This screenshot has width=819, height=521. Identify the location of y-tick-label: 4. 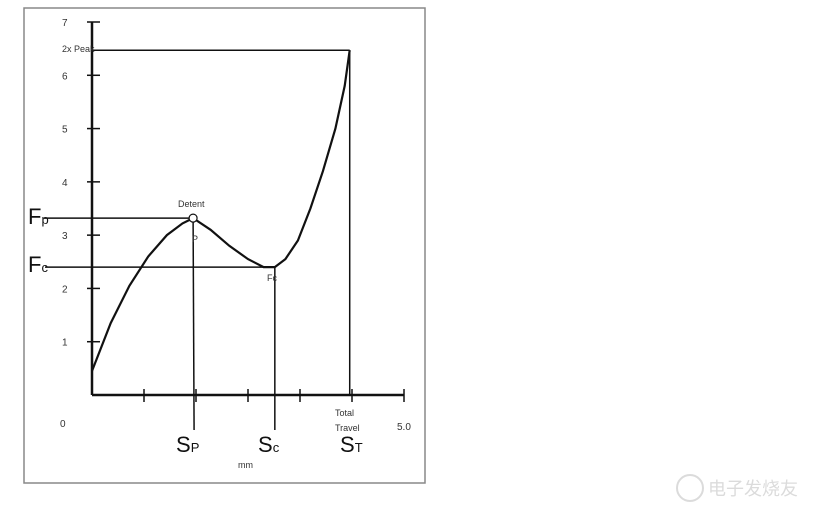
(65, 183).